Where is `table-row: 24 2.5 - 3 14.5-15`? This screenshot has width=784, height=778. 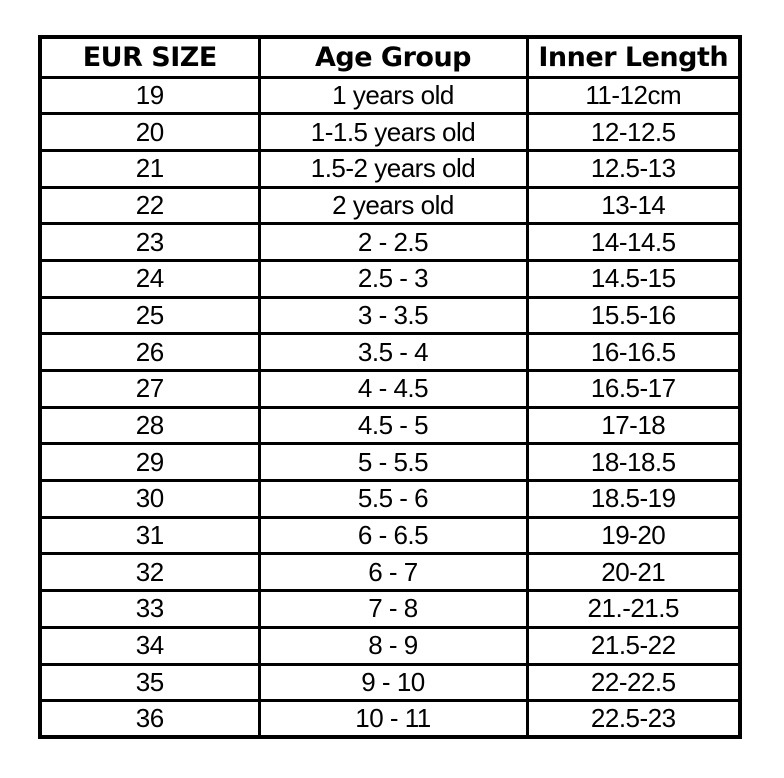 table-row: 24 2.5 - 3 14.5-15 is located at coordinates (390, 278).